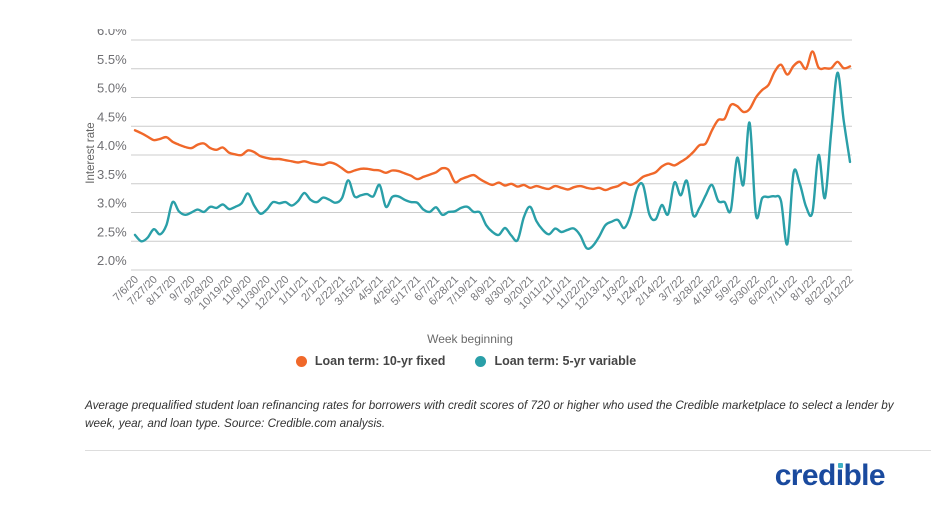  I want to click on logo-letter-i: ı, so click(840, 476).